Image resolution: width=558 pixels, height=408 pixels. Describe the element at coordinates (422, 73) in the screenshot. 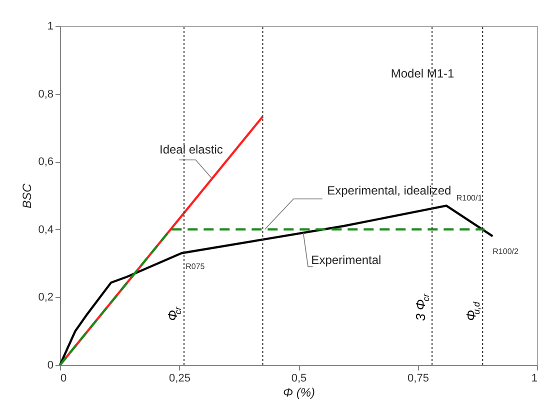

I see `annotation: Model M1-1` at that location.